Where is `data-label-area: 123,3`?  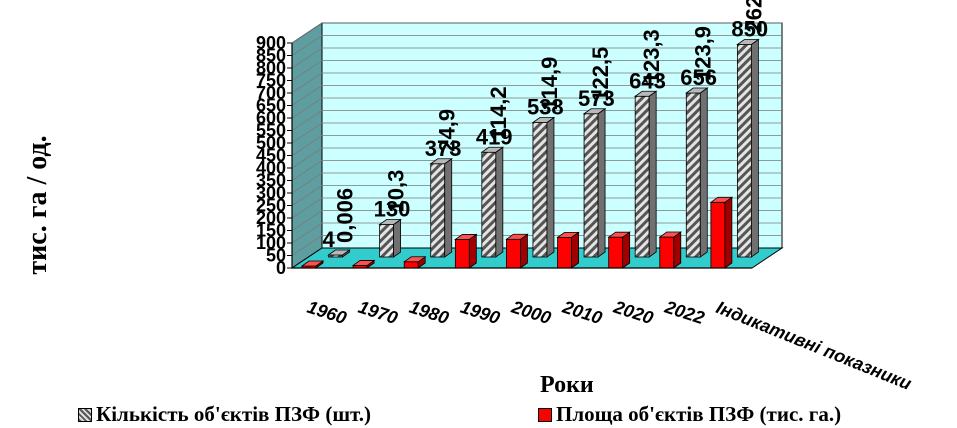
data-label-area: 123,3 is located at coordinates (651, 56).